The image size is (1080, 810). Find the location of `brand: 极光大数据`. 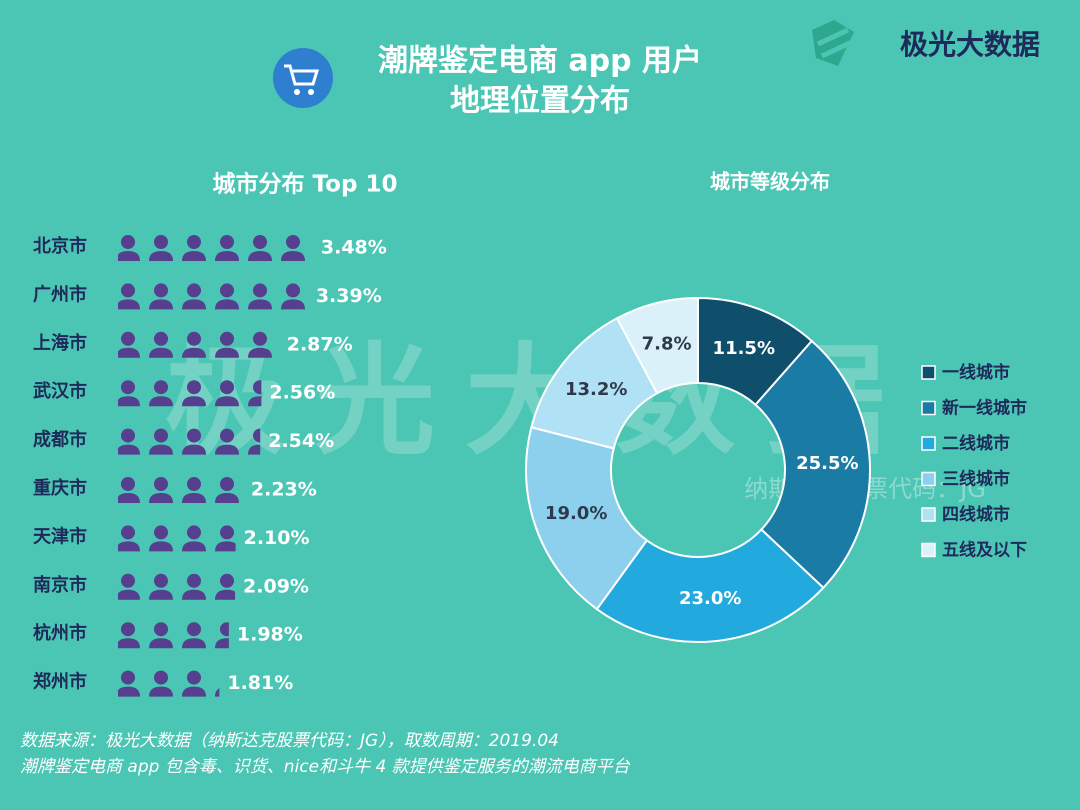

brand: 极光大数据 is located at coordinates (970, 44).